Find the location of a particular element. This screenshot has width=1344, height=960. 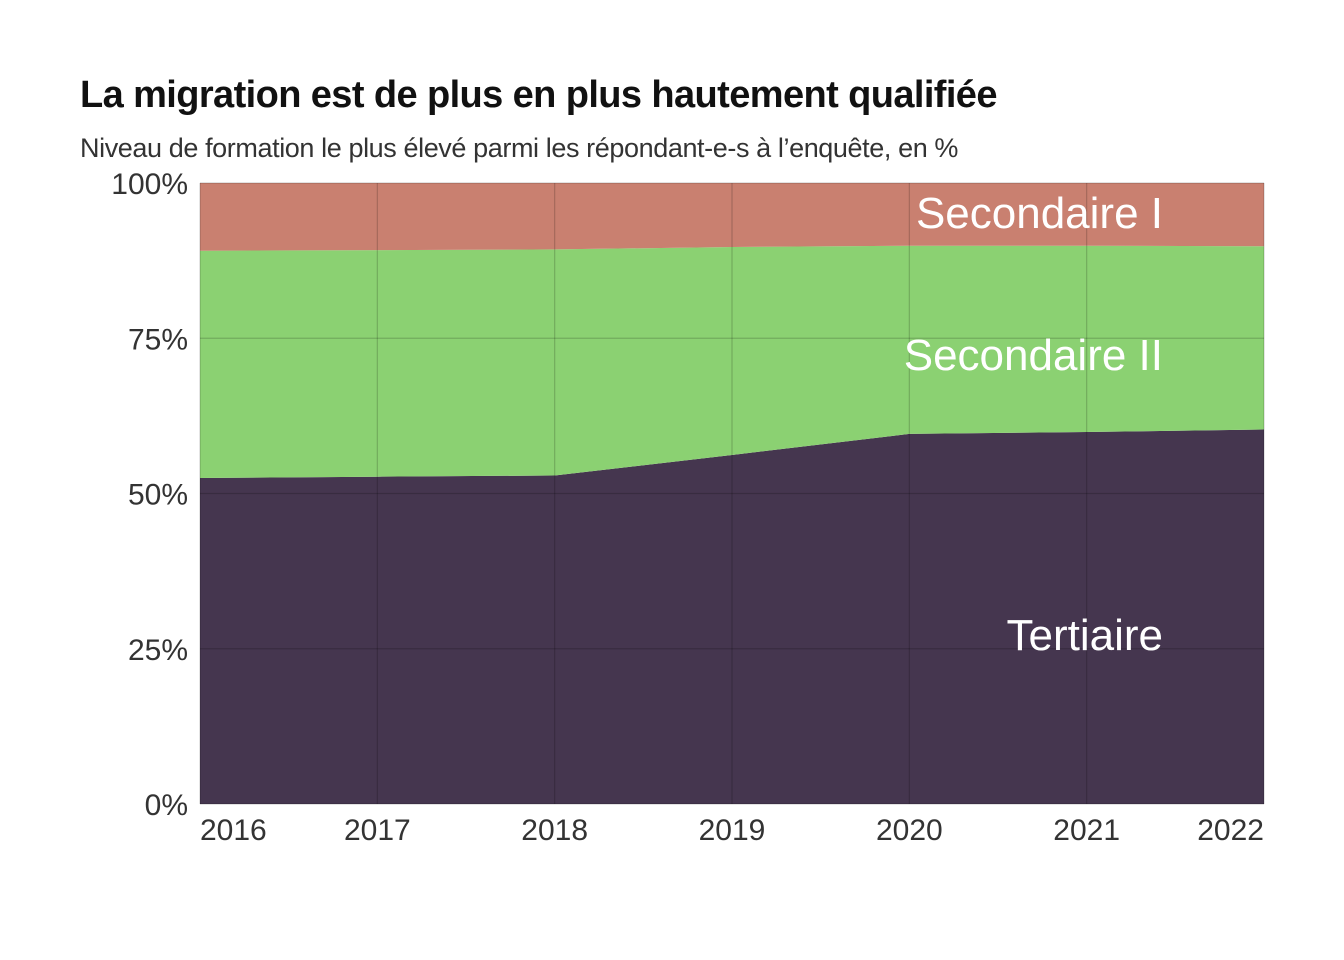

y-tick-label: 50% is located at coordinates (158, 495).